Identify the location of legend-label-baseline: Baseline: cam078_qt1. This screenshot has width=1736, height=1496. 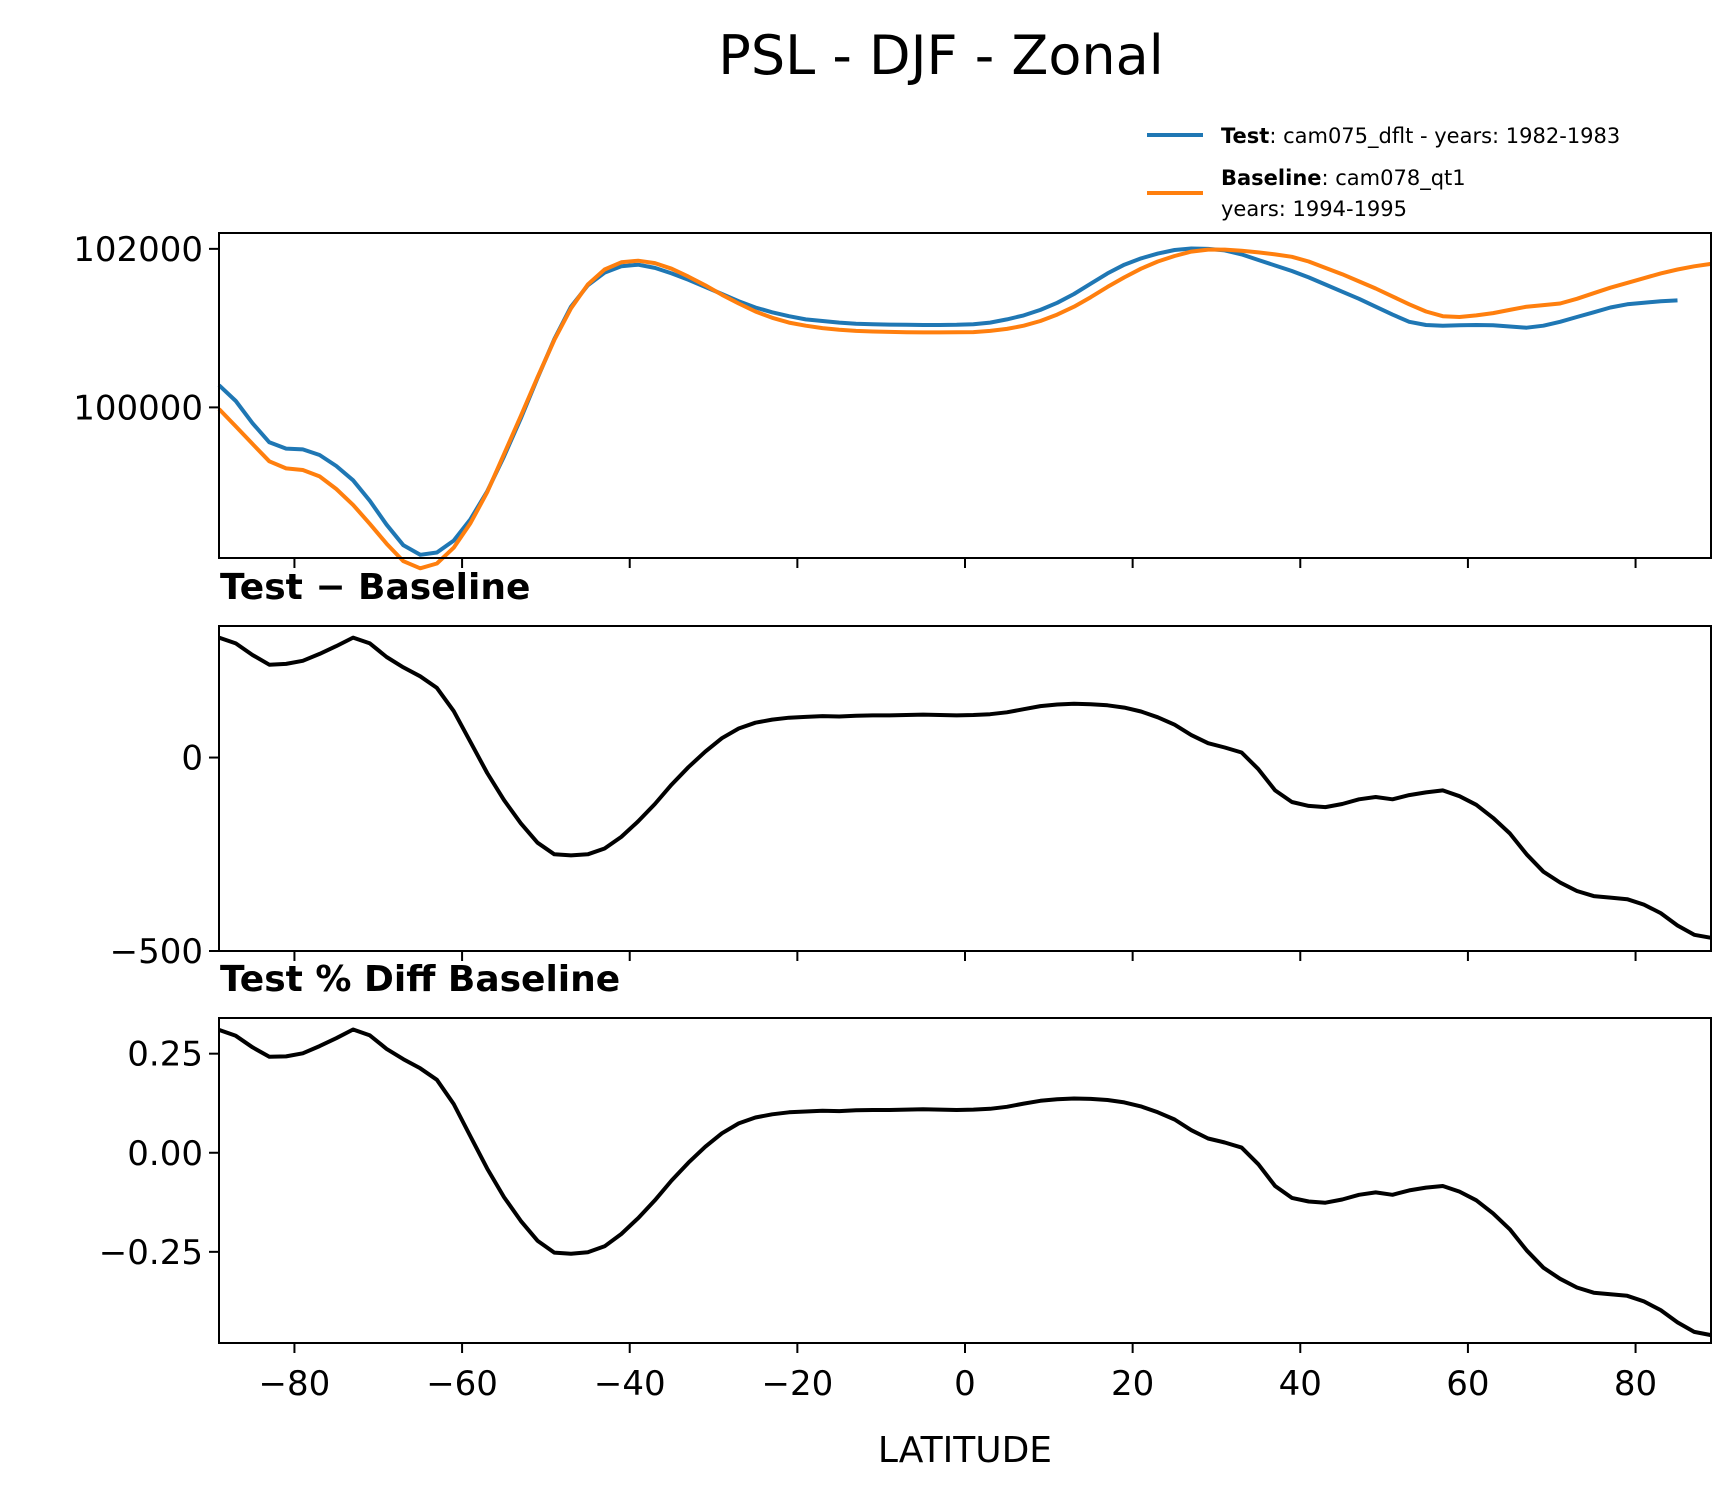
(1343, 178).